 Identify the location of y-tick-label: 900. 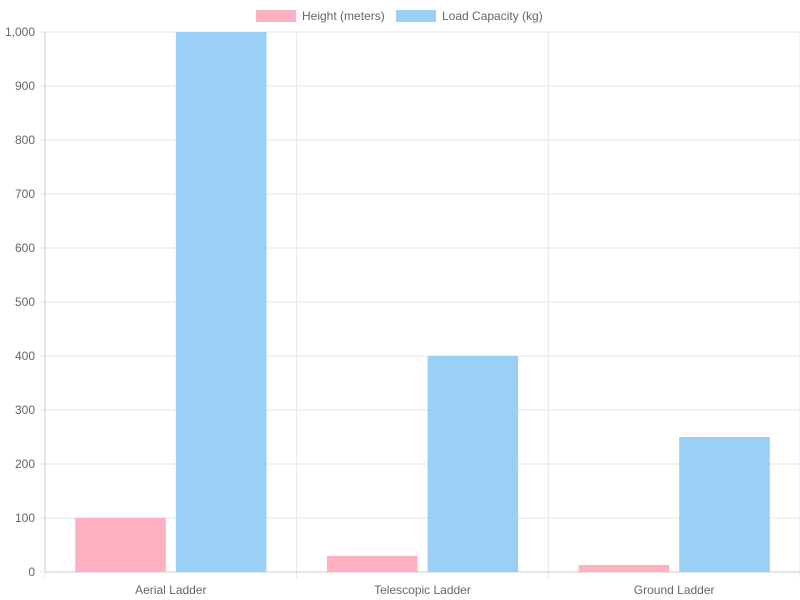
(25, 86).